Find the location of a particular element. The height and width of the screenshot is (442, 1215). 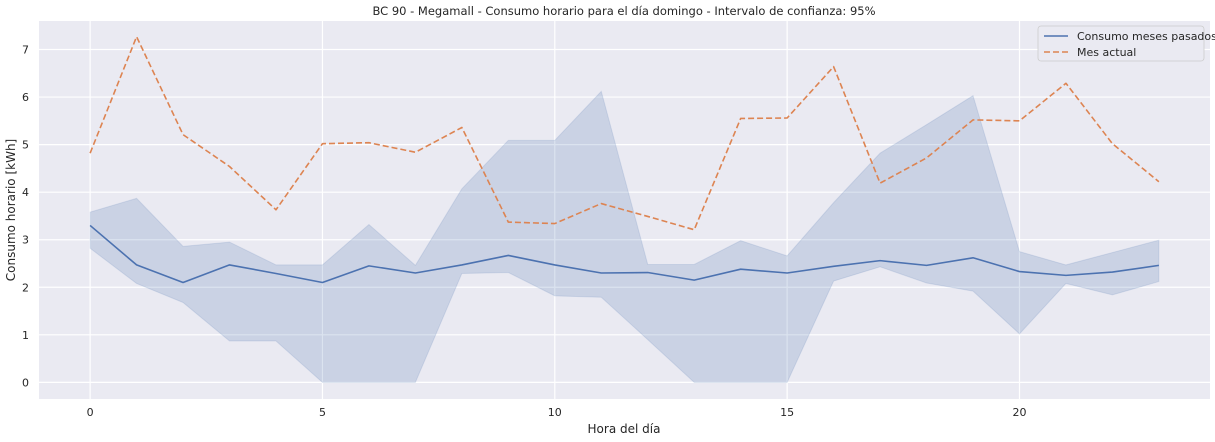

y-tick-label: 3 is located at coordinates (25, 240).